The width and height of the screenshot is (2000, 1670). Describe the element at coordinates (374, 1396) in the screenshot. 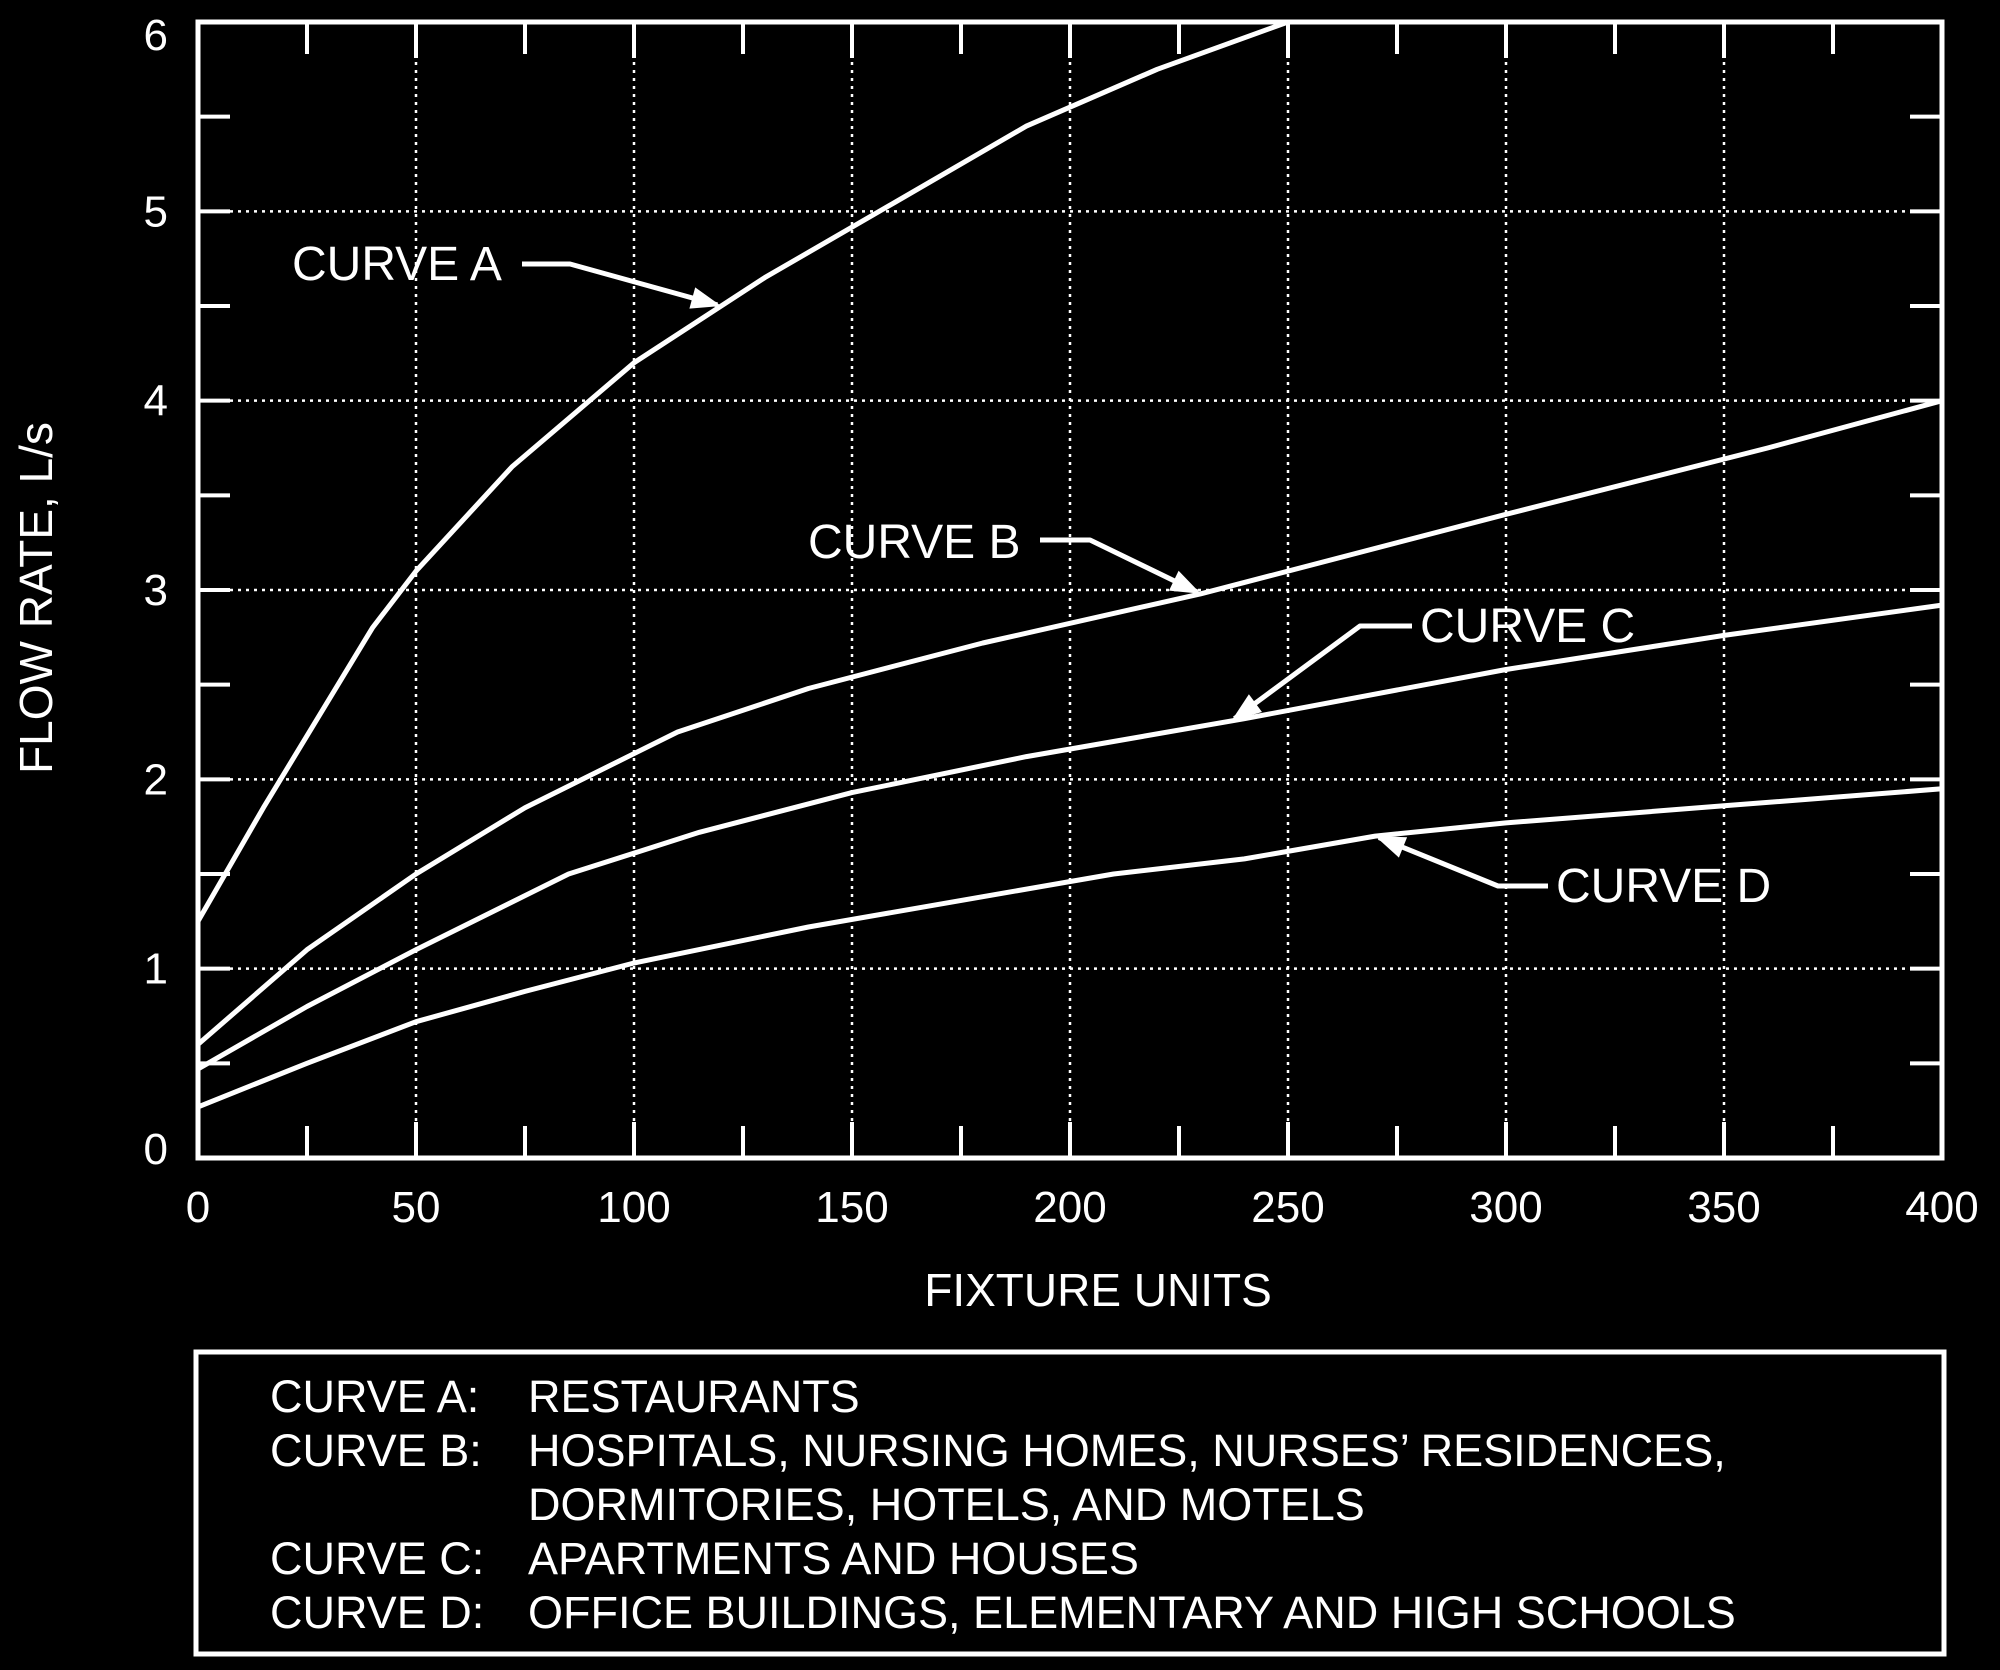

I see `legend-key-curve-a: CURVE A:` at that location.